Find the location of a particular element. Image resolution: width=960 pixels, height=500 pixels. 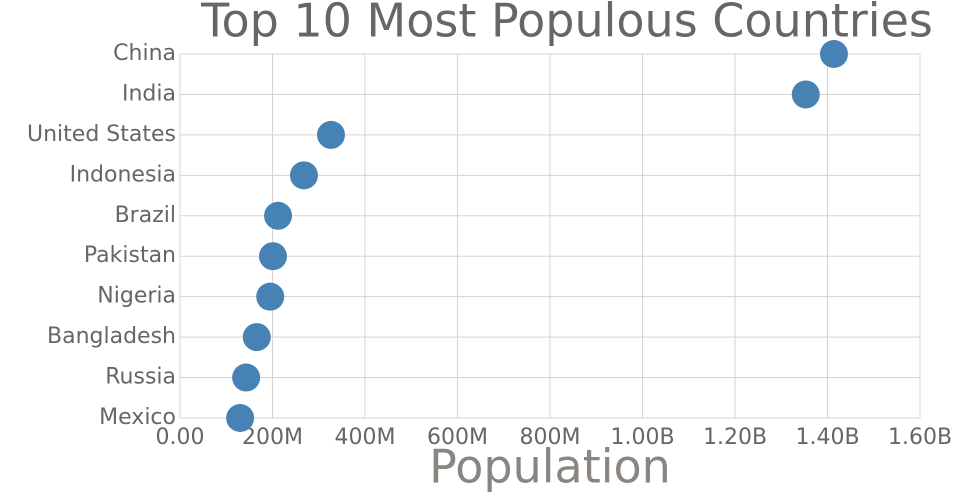

y-tick-label: India is located at coordinates (149, 93).